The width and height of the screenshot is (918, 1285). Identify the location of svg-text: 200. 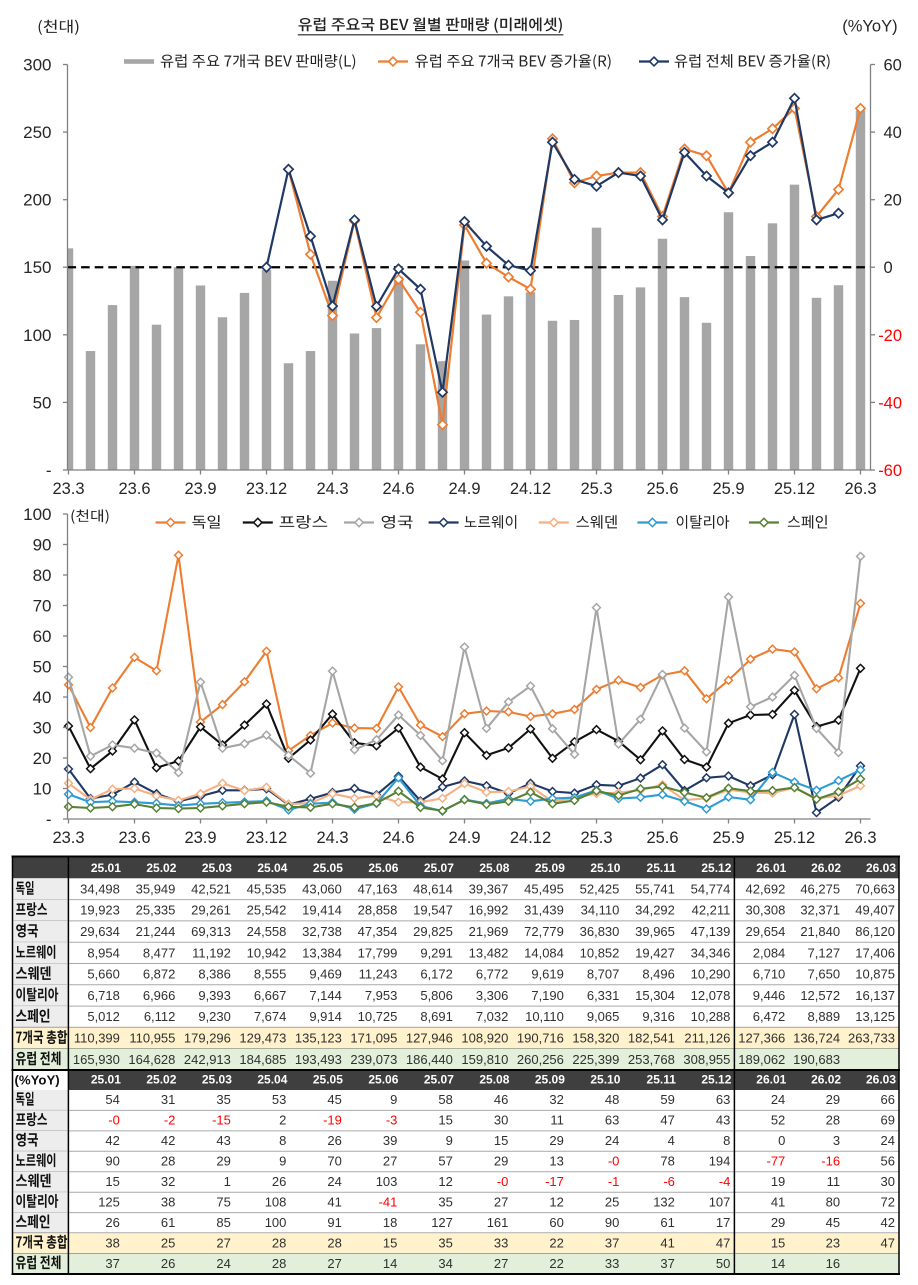
(37, 200).